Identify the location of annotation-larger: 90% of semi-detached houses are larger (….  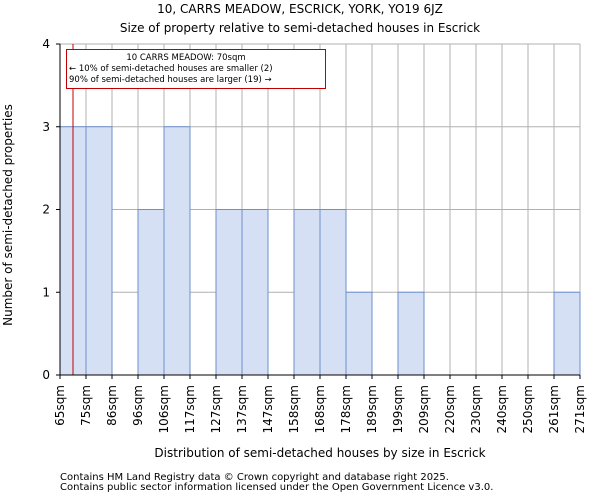
(170, 80).